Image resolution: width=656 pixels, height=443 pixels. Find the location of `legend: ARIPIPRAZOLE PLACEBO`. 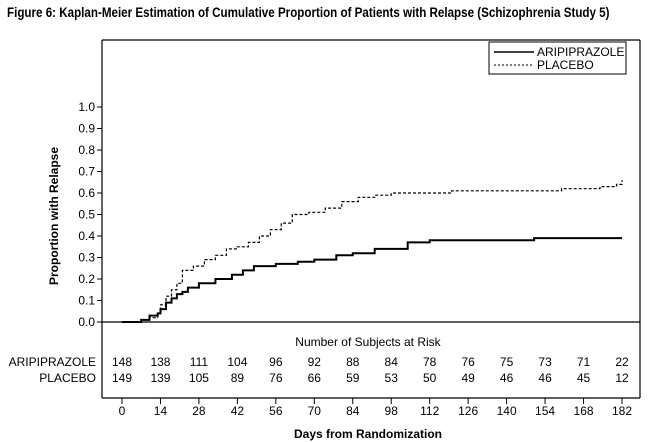

legend: ARIPIPRAZOLE PLACEBO is located at coordinates (557, 58).